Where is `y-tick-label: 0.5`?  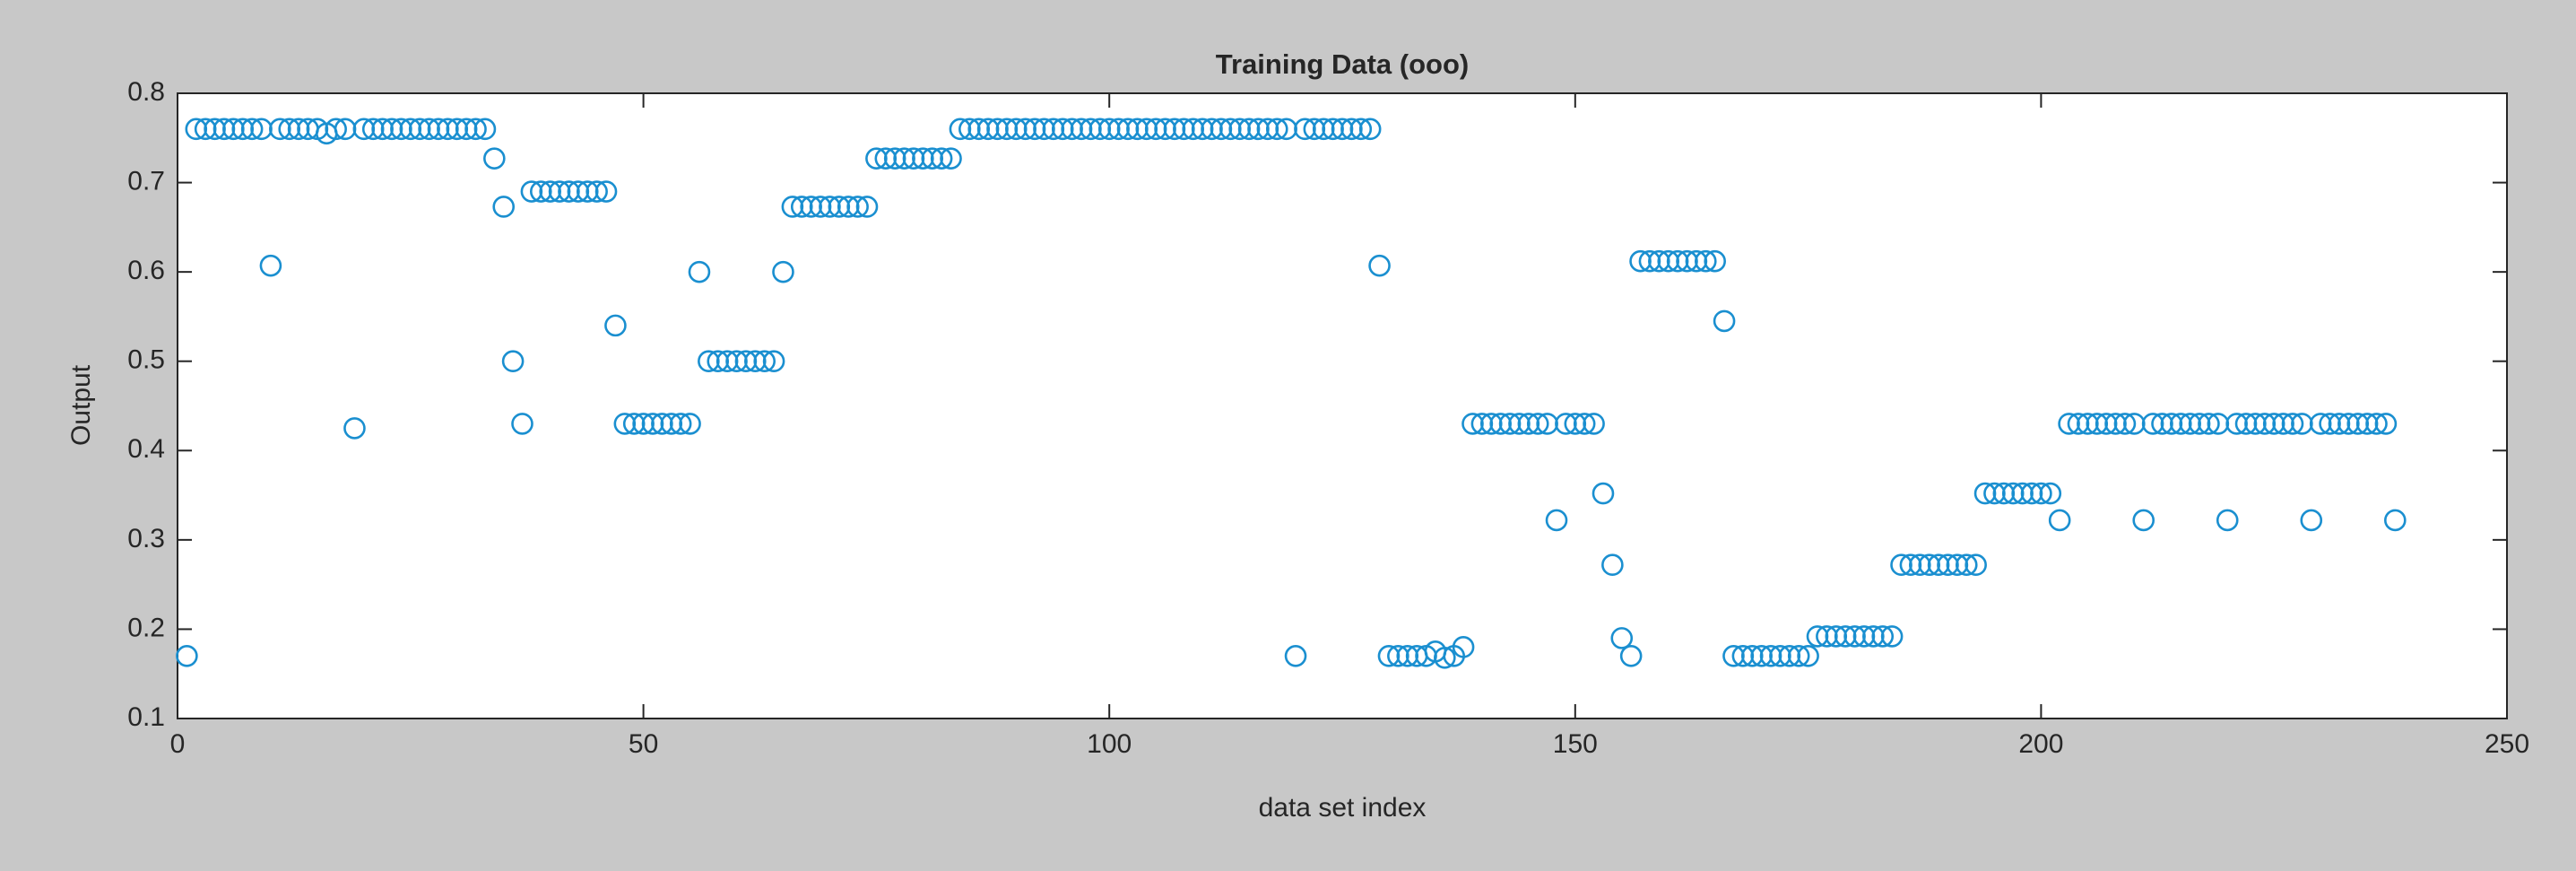 y-tick-label: 0.5 is located at coordinates (146, 360).